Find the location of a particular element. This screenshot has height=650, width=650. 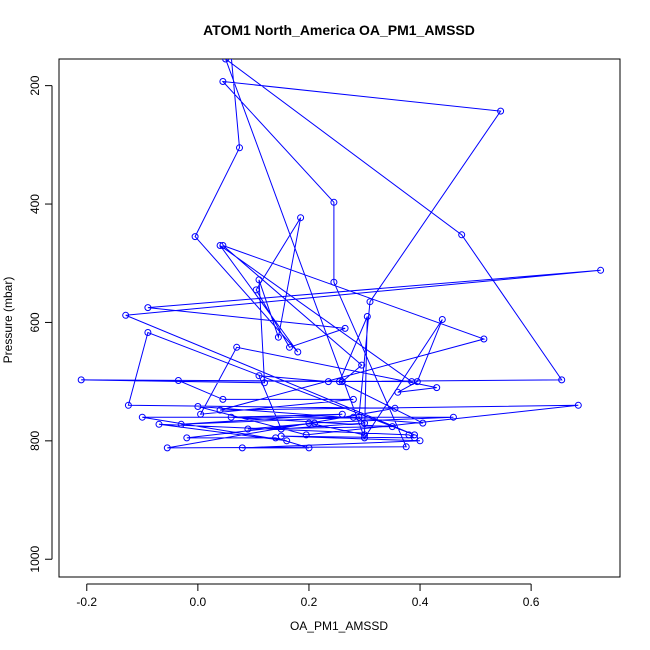

y-tick-label: 400 is located at coordinates (35, 204).